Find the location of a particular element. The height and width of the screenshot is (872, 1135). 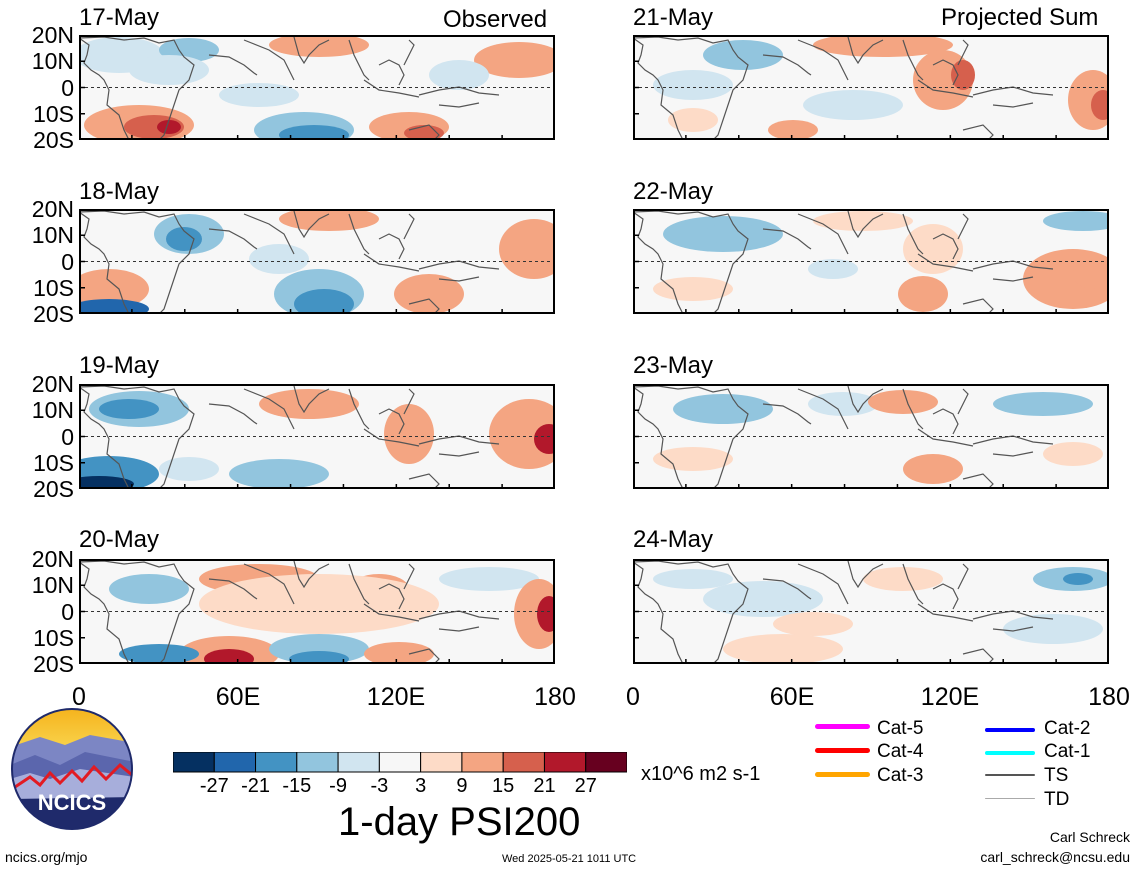

x-tick-label: 60E is located at coordinates (792, 697).